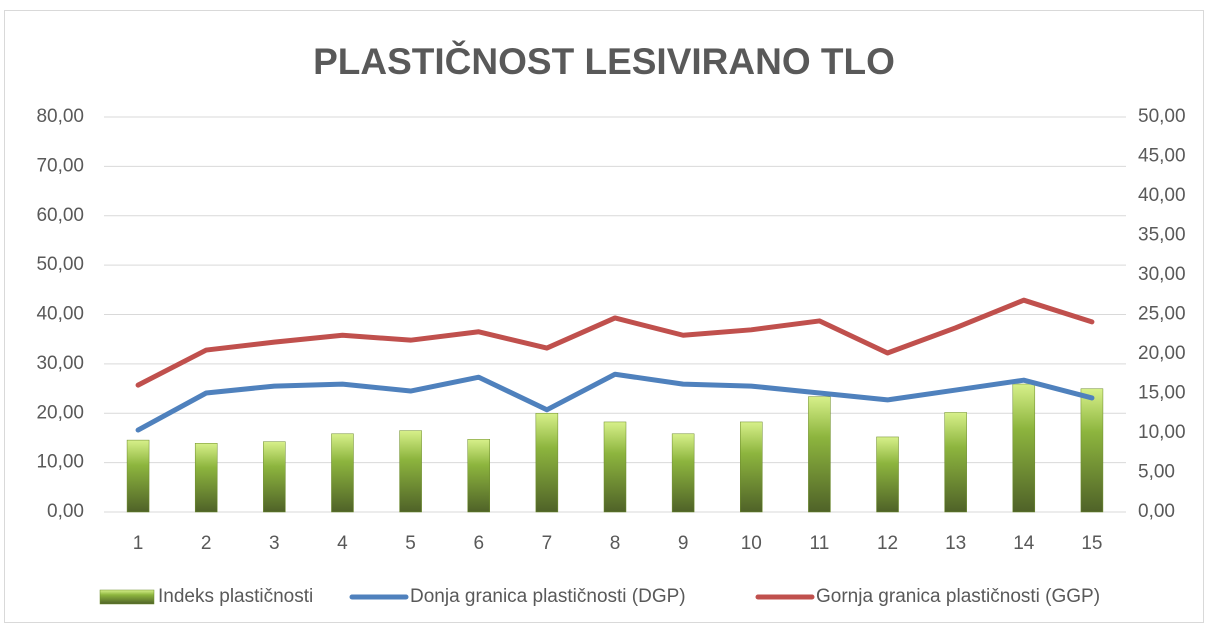 The image size is (1209, 628). Describe the element at coordinates (60, 462) in the screenshot. I see `y-tick-label: 10,00` at that location.